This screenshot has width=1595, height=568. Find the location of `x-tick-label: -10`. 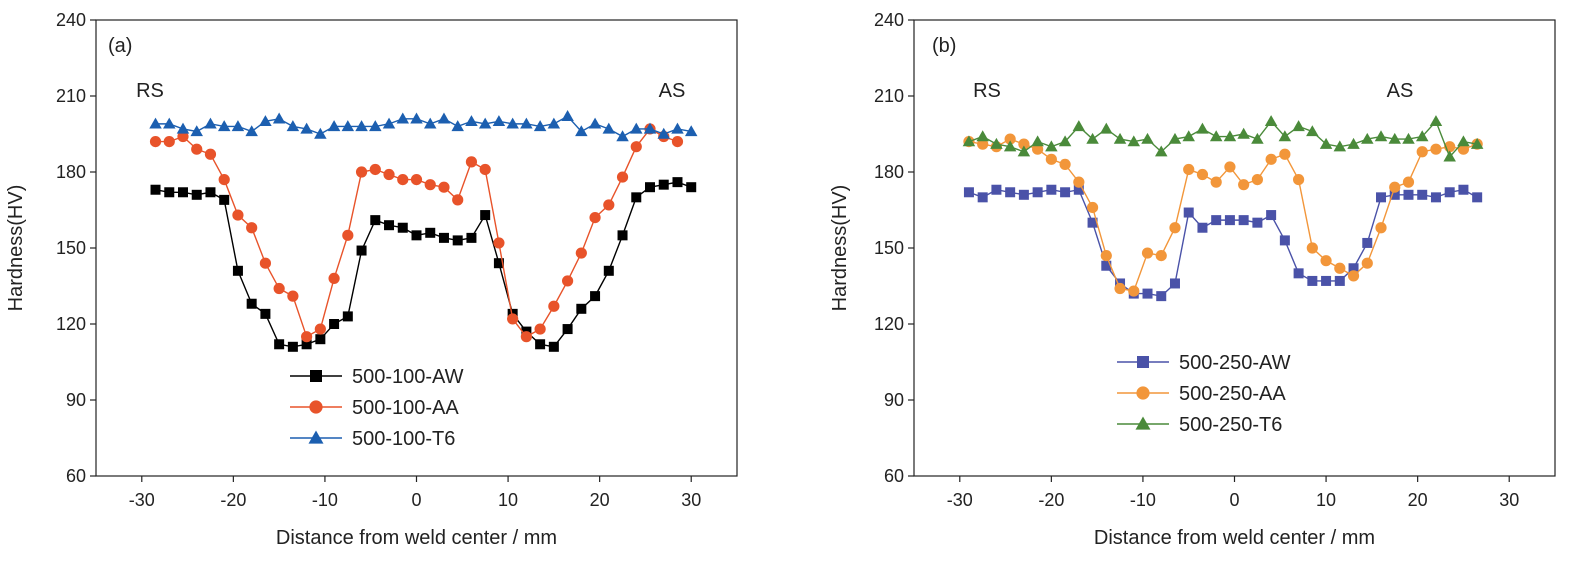

x-tick-label: -10 is located at coordinates (1143, 500).